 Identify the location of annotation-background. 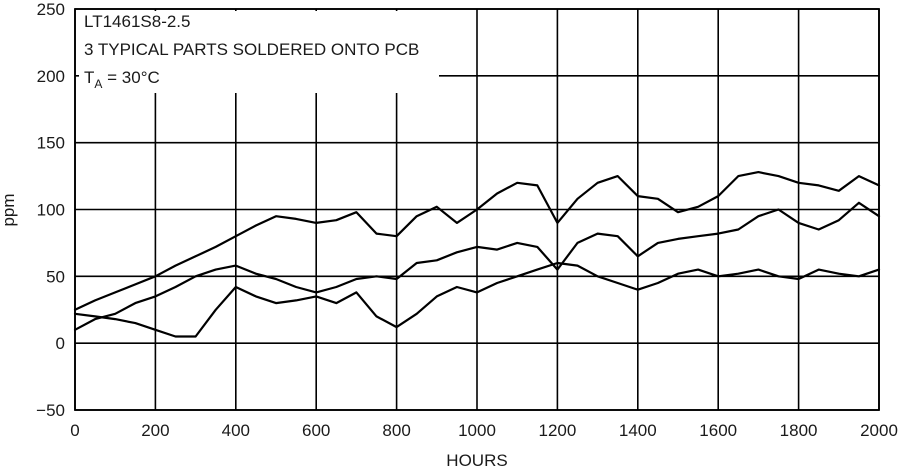
(259, 52).